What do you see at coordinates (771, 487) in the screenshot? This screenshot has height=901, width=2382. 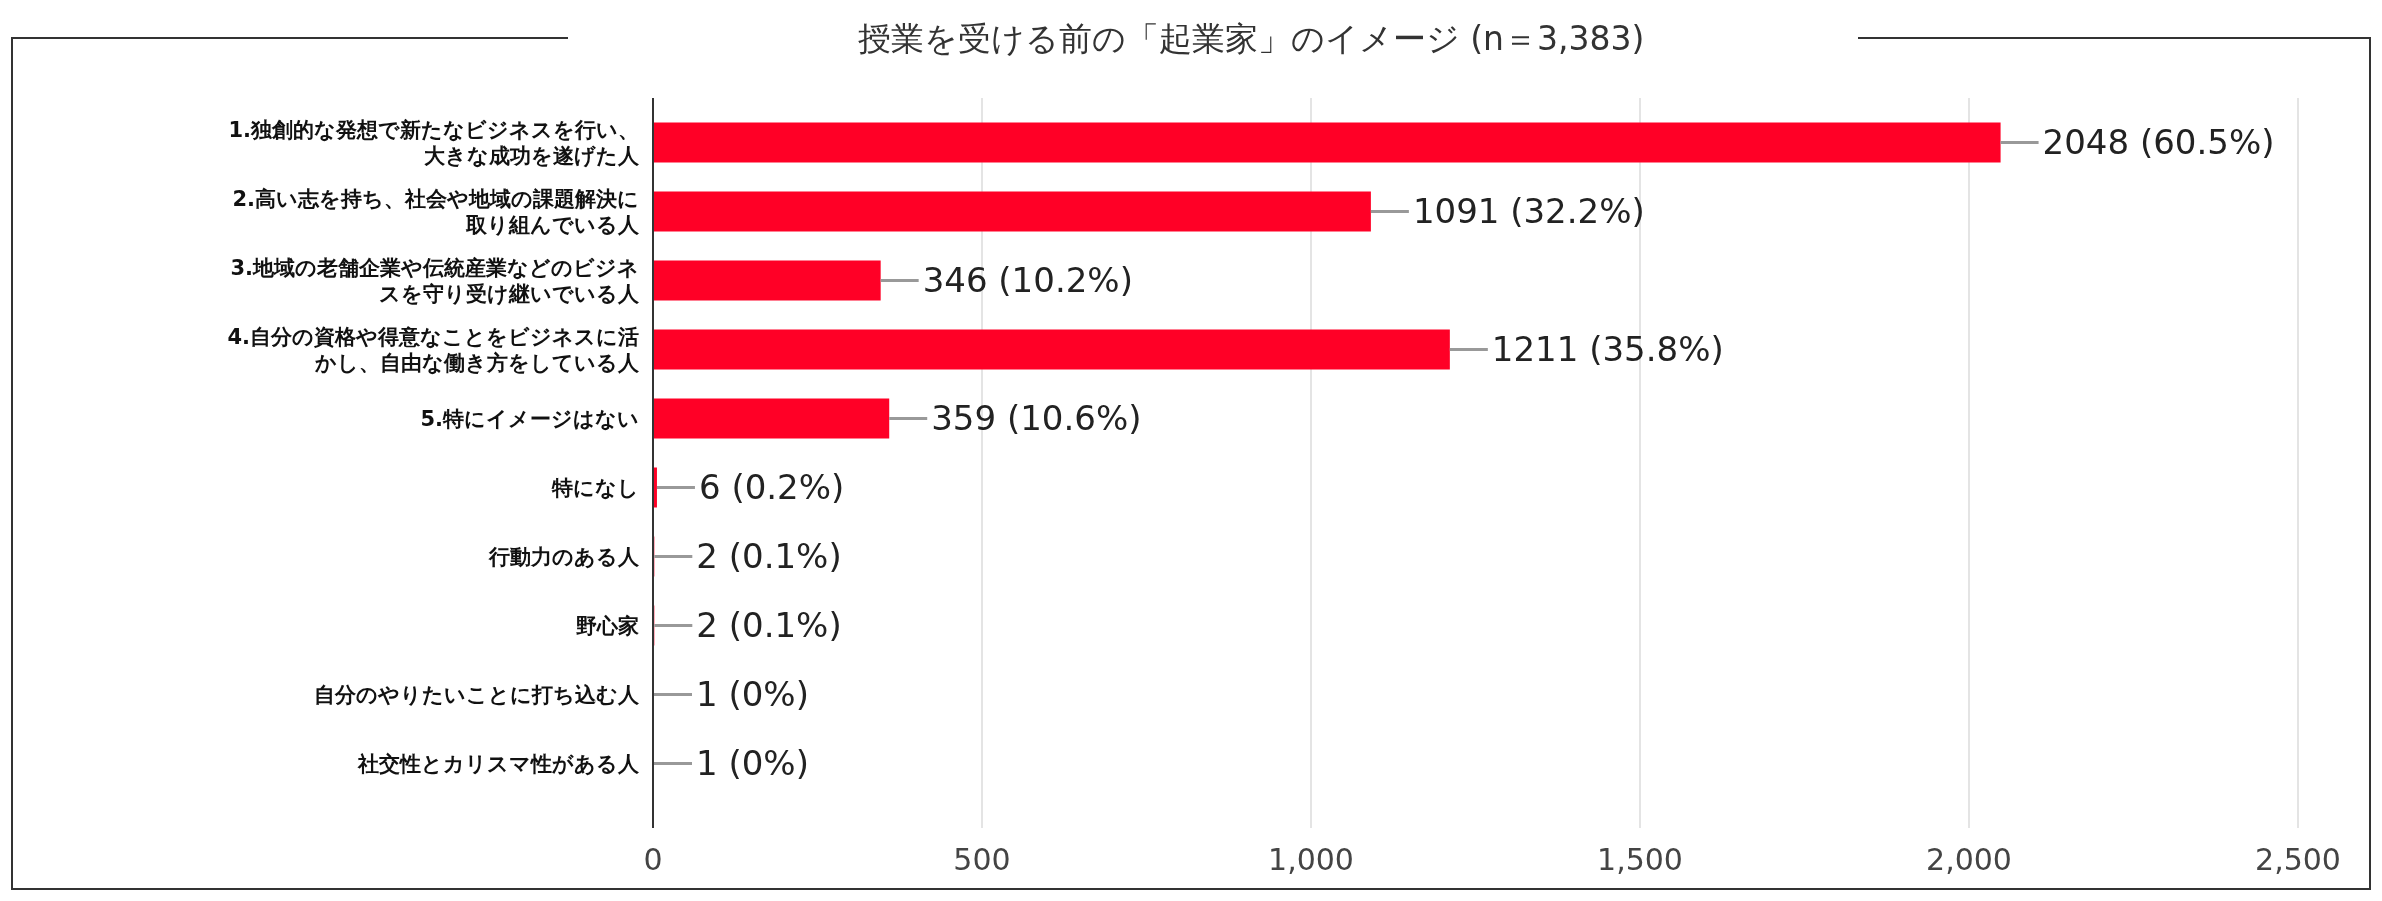 I see `data-label: 6 (0.2%)` at bounding box center [771, 487].